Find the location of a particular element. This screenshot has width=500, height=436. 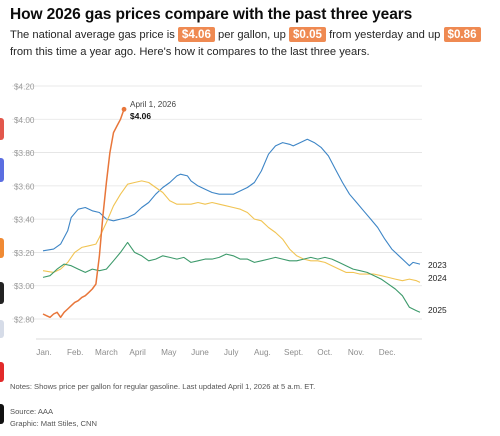

x-tick-label: June is located at coordinates (200, 352).